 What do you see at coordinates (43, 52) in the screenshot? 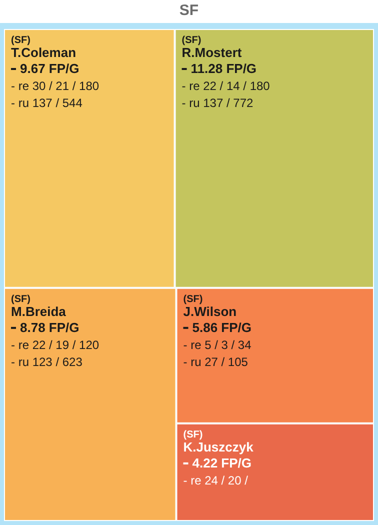
I see `category-label: T.Coleman` at bounding box center [43, 52].